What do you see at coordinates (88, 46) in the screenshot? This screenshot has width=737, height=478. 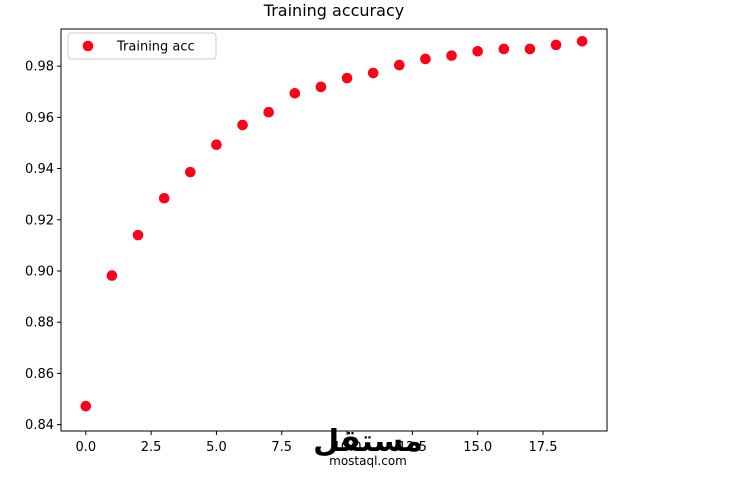 I see `legend-marker` at bounding box center [88, 46].